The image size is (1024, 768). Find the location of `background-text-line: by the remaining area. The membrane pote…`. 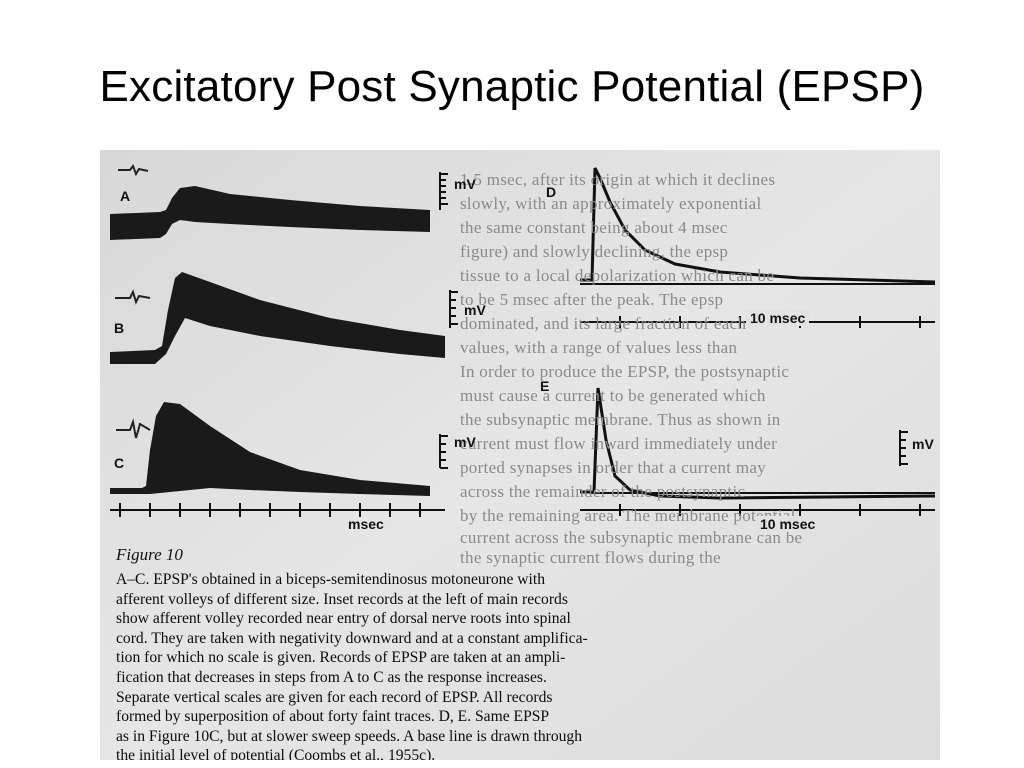

background-text-line: by the remaining area. The membrane pote… is located at coordinates (628, 515).